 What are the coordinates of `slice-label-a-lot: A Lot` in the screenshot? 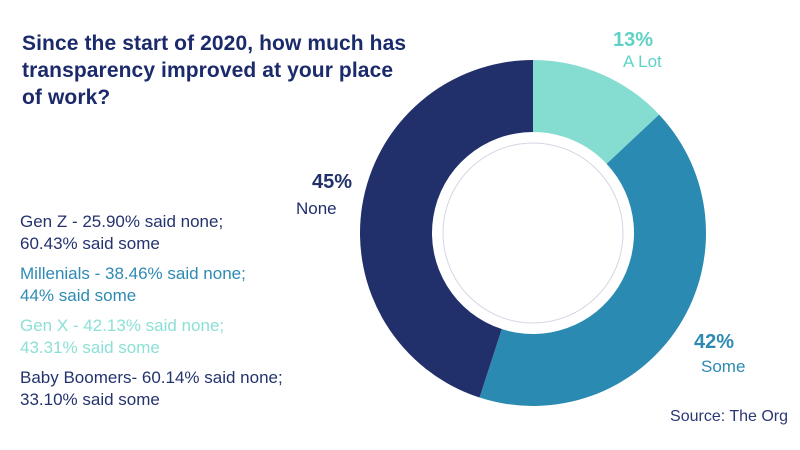 It's located at (642, 61).